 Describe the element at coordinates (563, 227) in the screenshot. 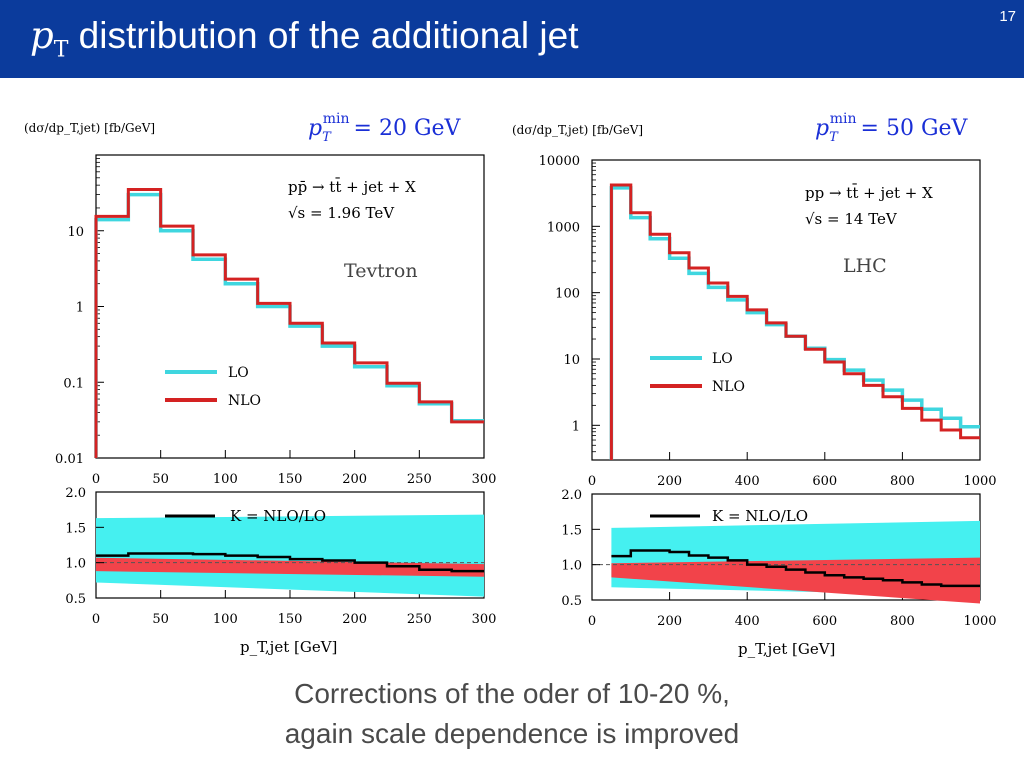

I see `y-tick-label: 1000` at that location.